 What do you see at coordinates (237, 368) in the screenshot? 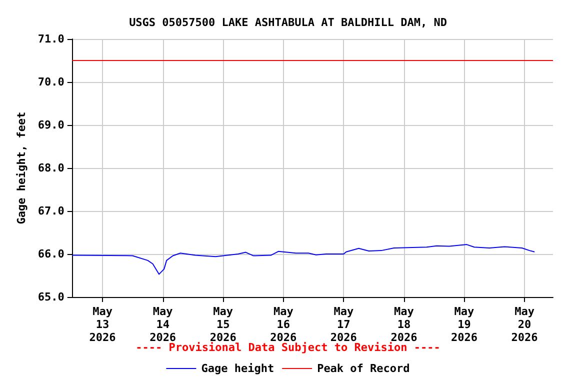
I see `legend-label: Gage height` at bounding box center [237, 368].